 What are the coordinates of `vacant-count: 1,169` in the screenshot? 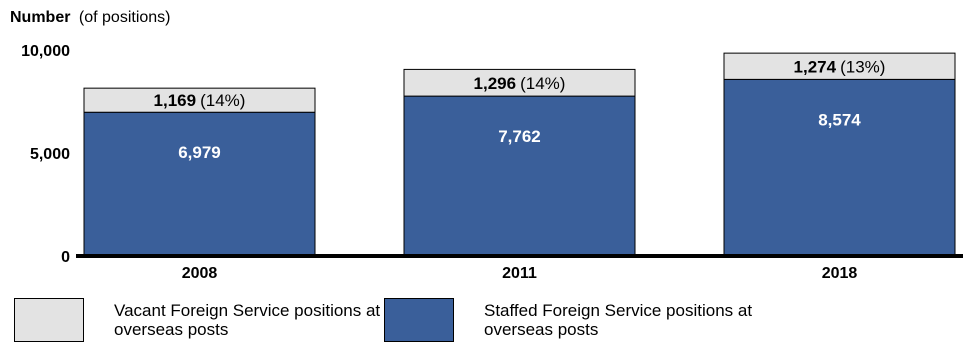 It's located at (175, 100).